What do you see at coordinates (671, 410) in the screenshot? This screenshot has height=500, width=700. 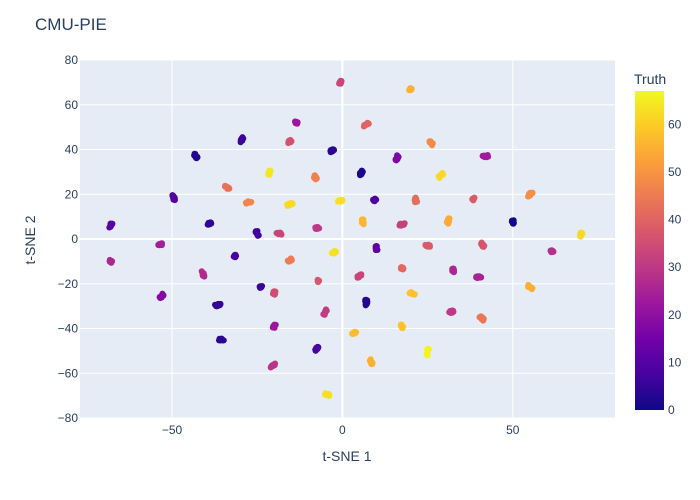 I see `colorbar-tick-label: 0` at bounding box center [671, 410].